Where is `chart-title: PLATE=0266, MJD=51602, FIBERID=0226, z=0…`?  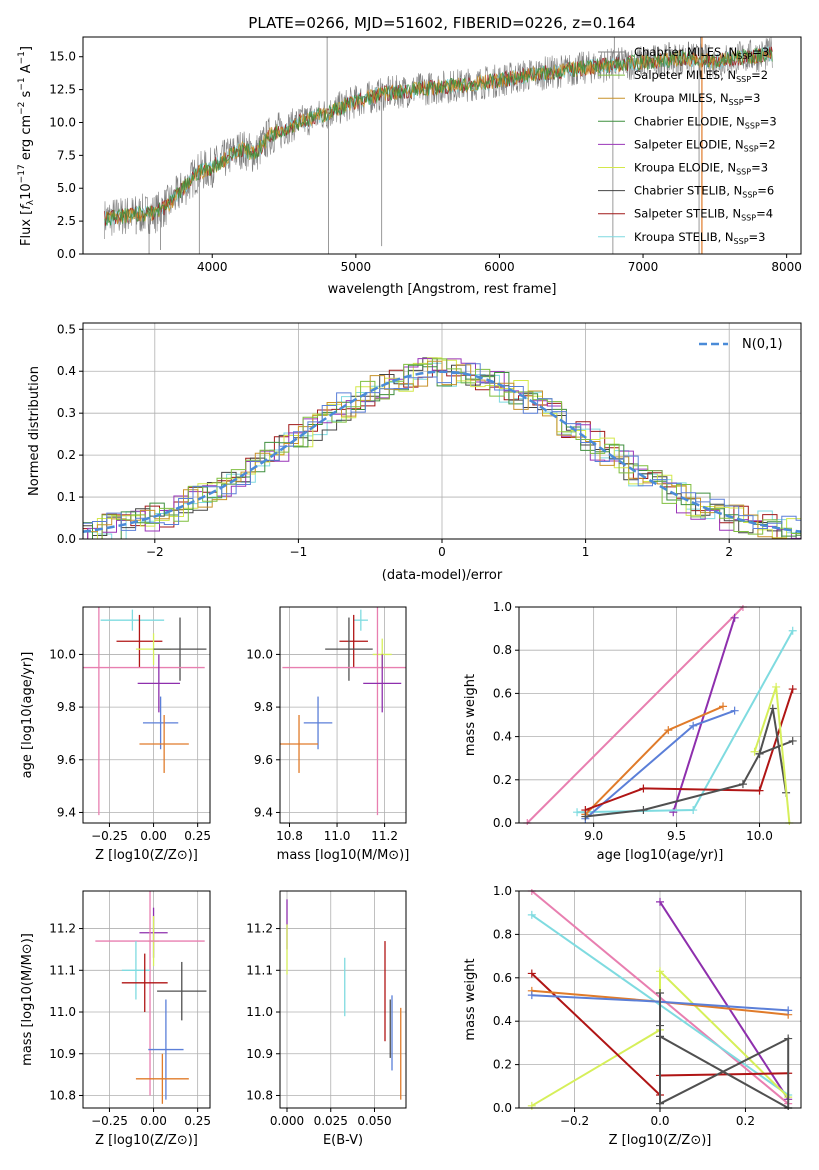 chart-title: PLATE=0266, MJD=51602, FIBERID=0226, z=0… is located at coordinates (441, 23).